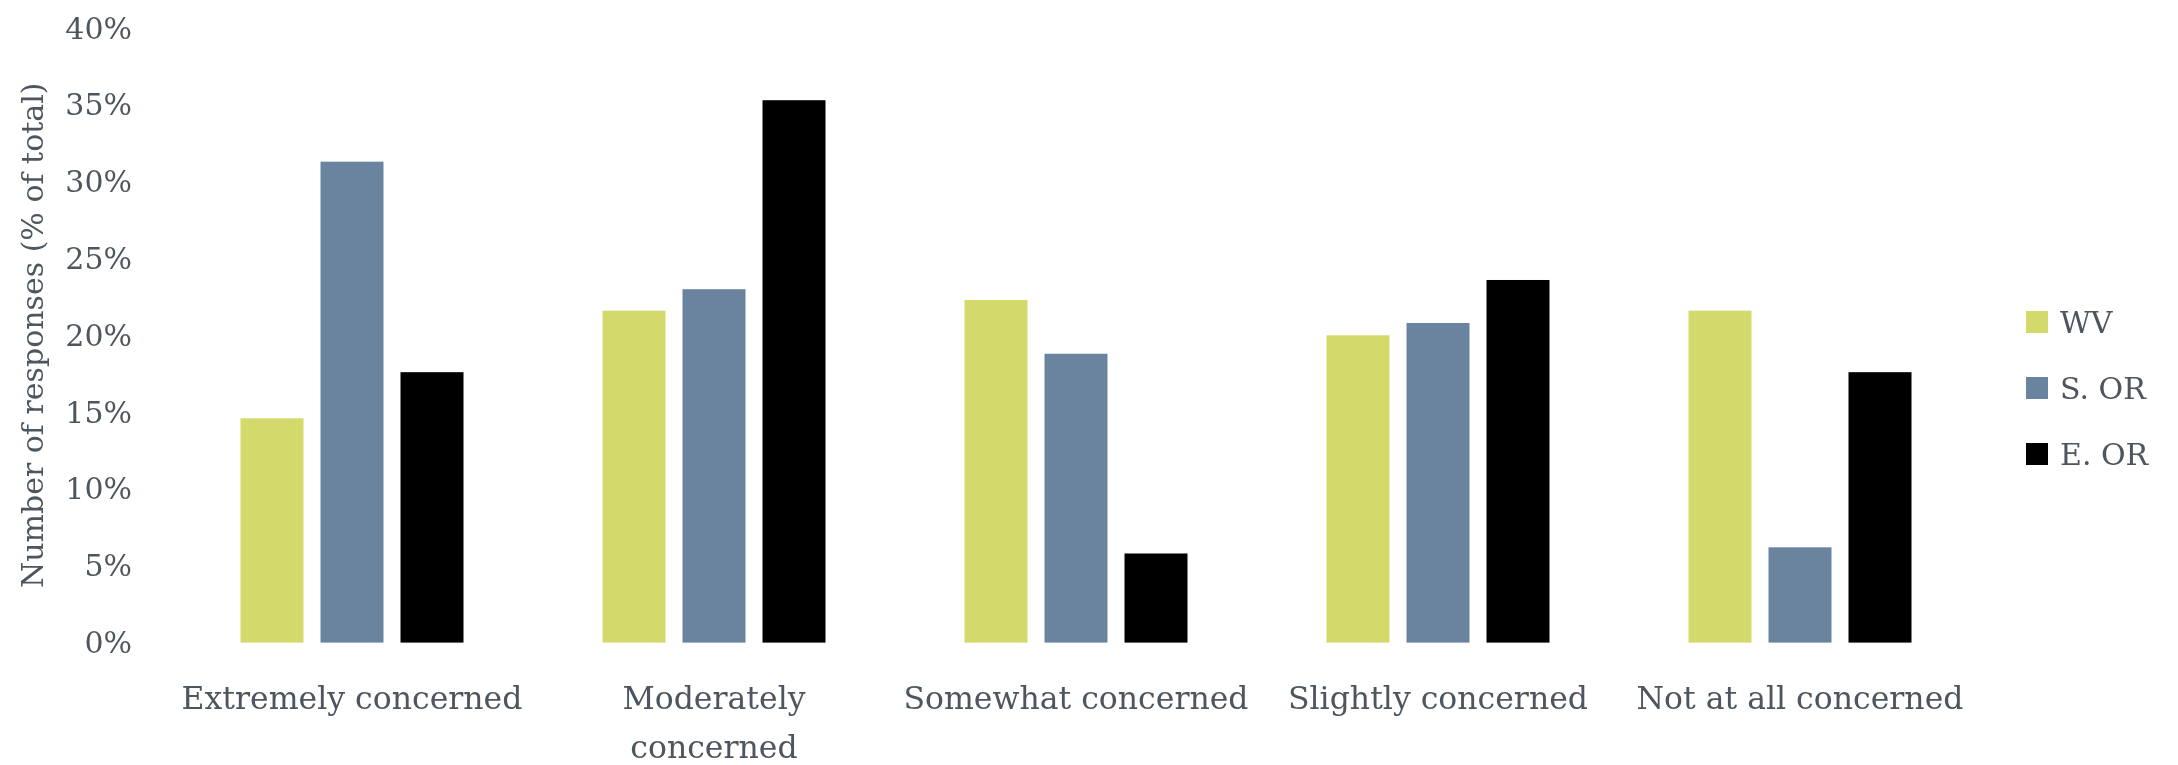 The height and width of the screenshot is (765, 2178). What do you see at coordinates (108, 566) in the screenshot?
I see `y-tick-label: 5%` at bounding box center [108, 566].